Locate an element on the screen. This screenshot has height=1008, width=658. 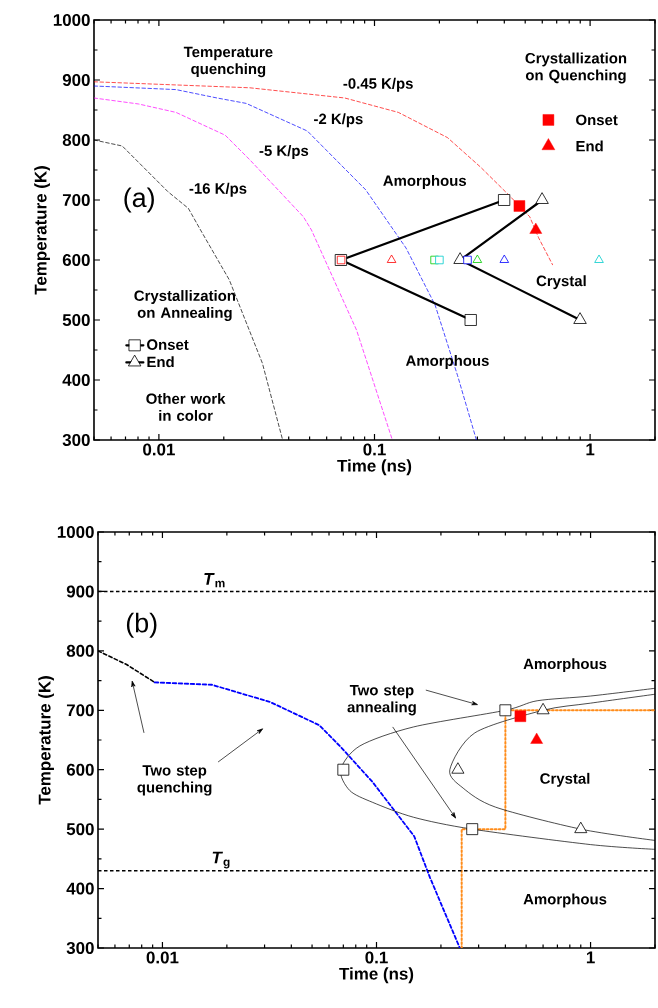
annotation: Two step annealing is located at coordinates (381, 700).